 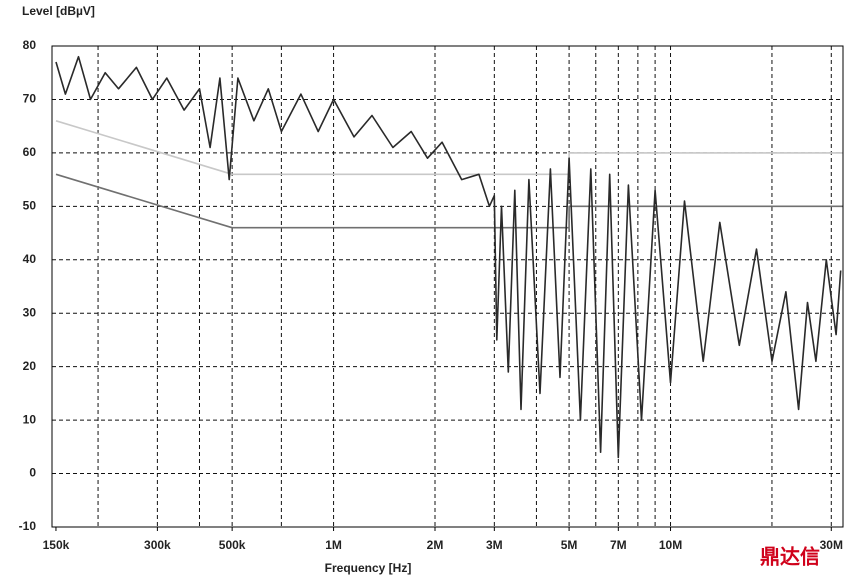 I want to click on y-tick-label: 50, so click(x=30, y=206).